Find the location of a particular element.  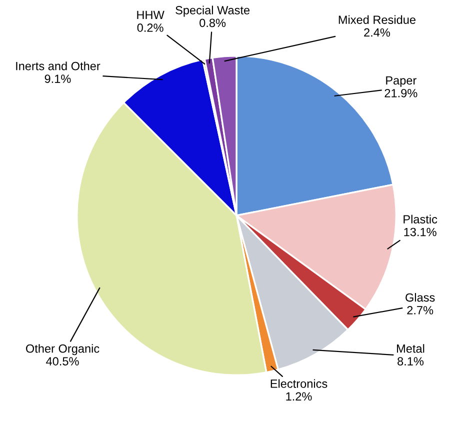

slice-label: Plastic is located at coordinates (421, 219).